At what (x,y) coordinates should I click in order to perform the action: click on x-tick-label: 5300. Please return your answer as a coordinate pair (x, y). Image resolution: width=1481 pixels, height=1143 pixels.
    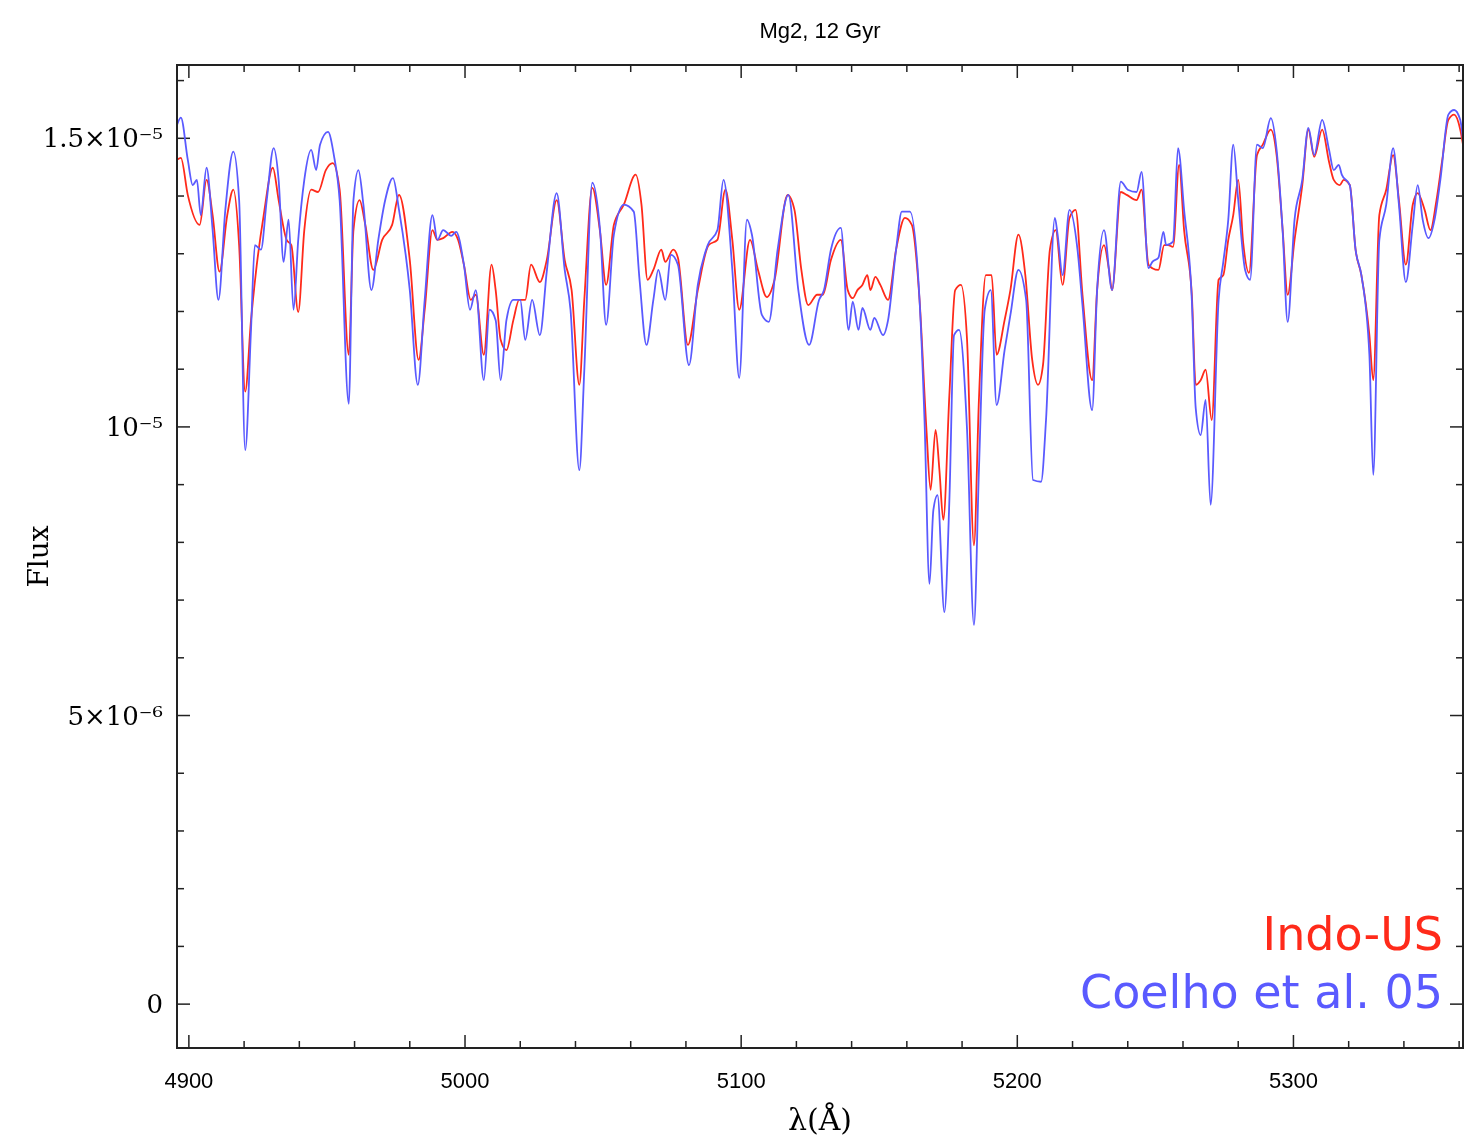
    Looking at the image, I should click on (1293, 1080).